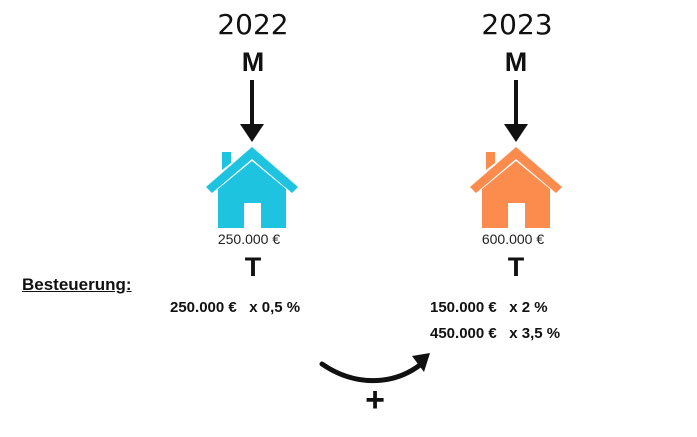  What do you see at coordinates (516, 62) in the screenshot?
I see `top-letter-2023: M` at bounding box center [516, 62].